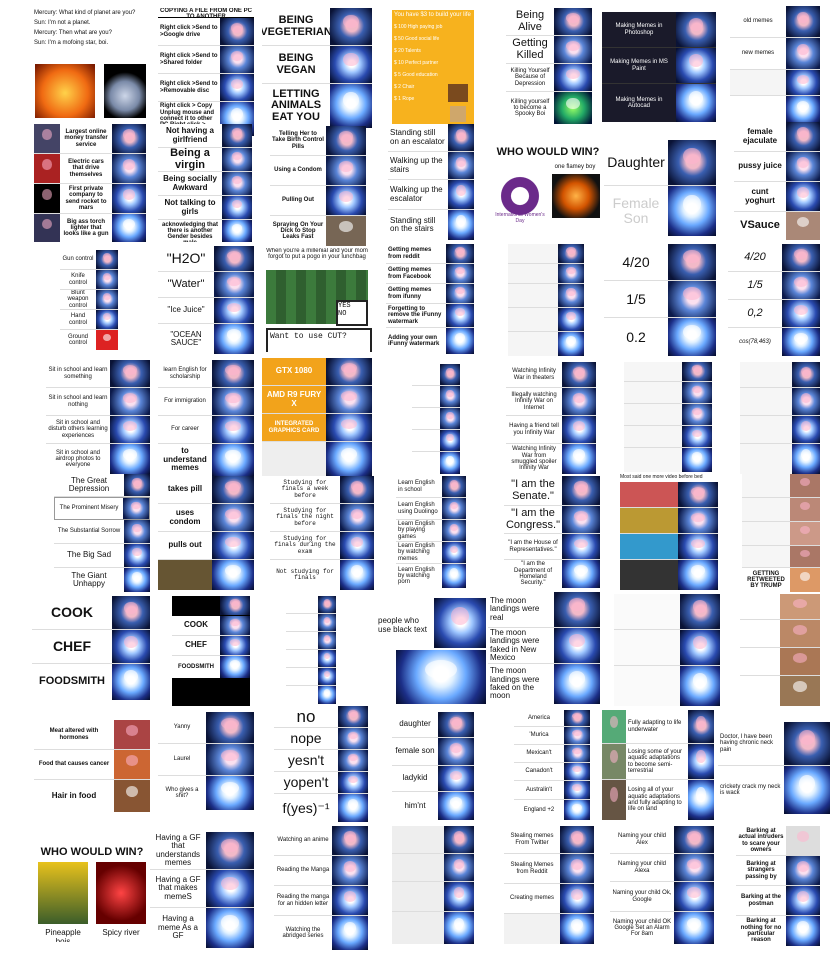  Describe the element at coordinates (303, 840) in the screenshot. I see `panel-text: Watching an anime` at that location.